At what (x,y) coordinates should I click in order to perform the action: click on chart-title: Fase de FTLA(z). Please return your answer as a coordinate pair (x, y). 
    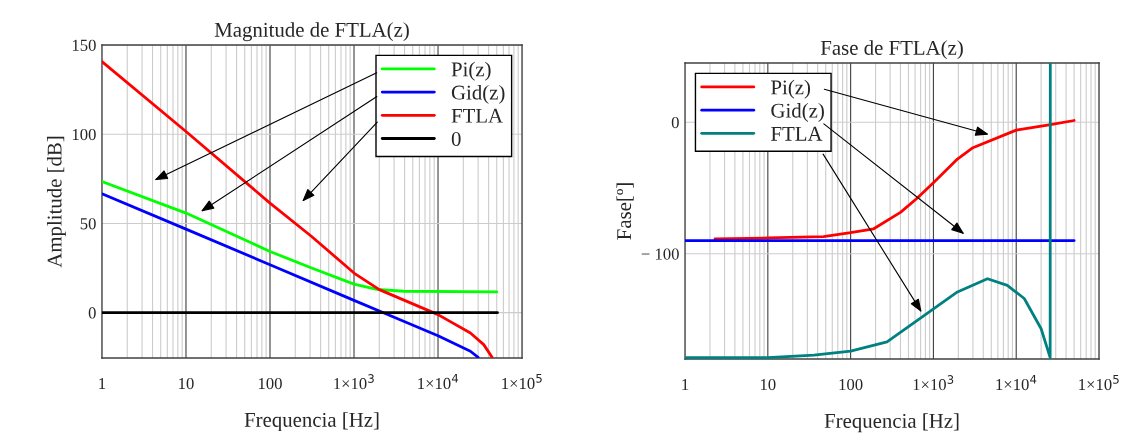
    Looking at the image, I should click on (891, 50).